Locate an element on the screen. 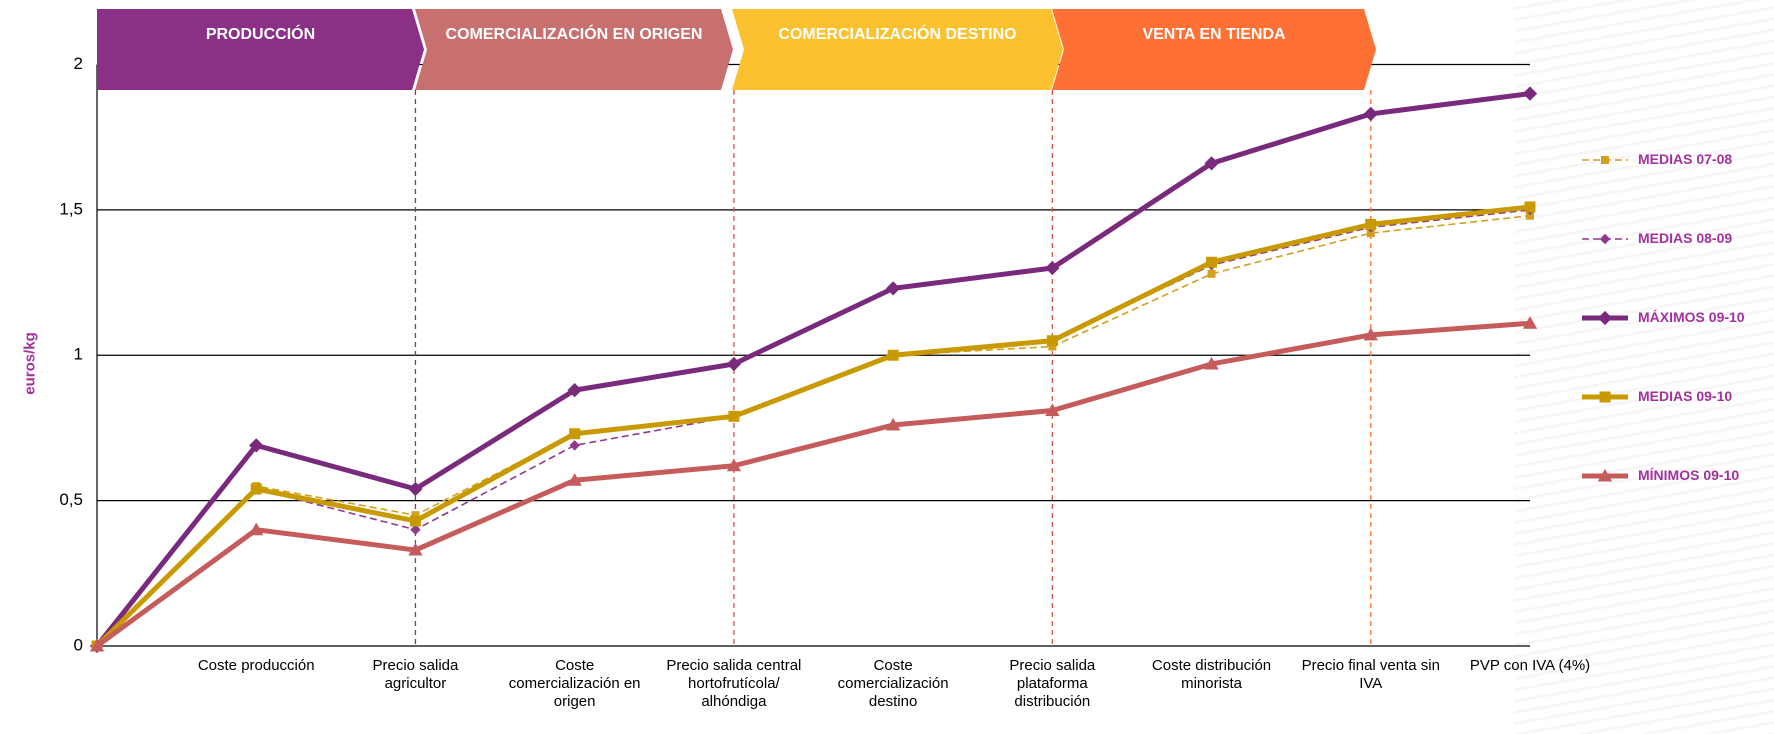  y-tick-label: 1 is located at coordinates (78, 354).